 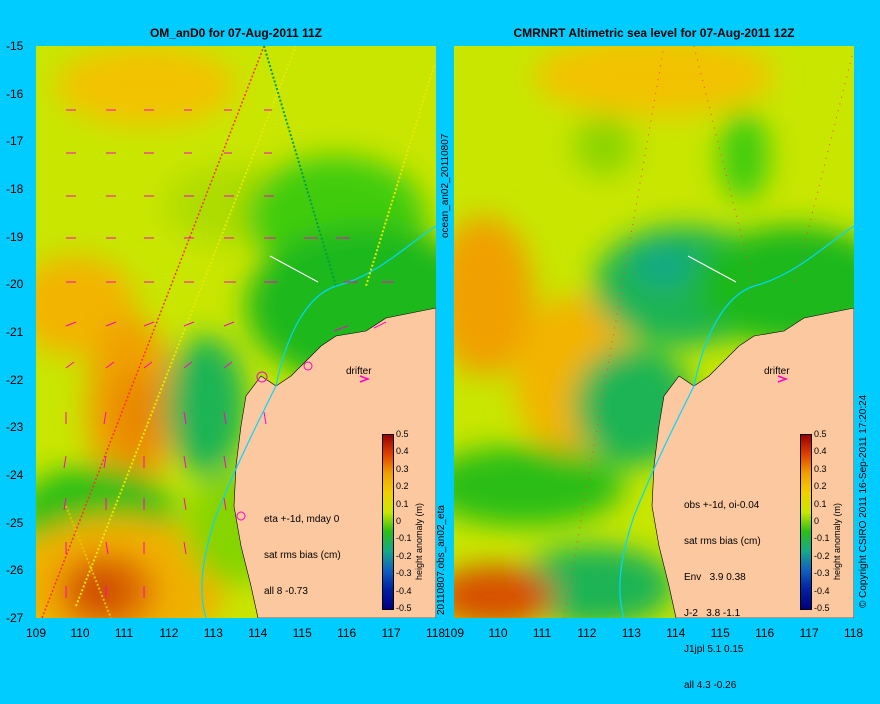 I want to click on left-colorbar, so click(x=388, y=522).